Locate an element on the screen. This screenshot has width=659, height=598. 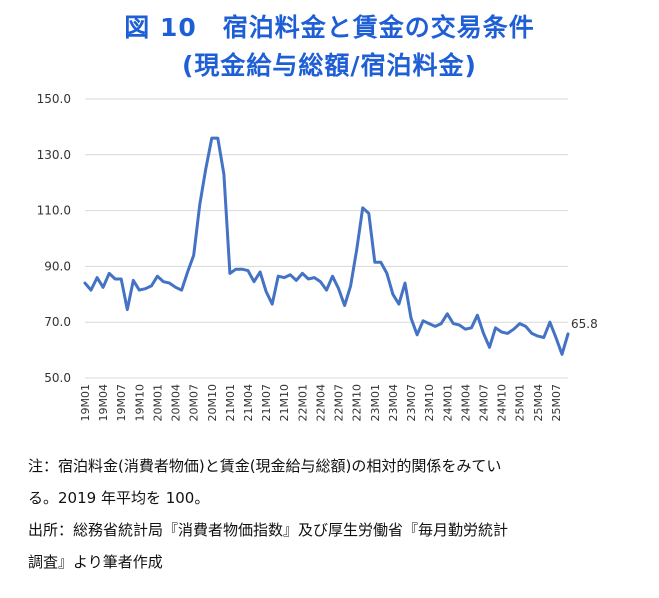
x-tick-label: 20M10 is located at coordinates (212, 403).